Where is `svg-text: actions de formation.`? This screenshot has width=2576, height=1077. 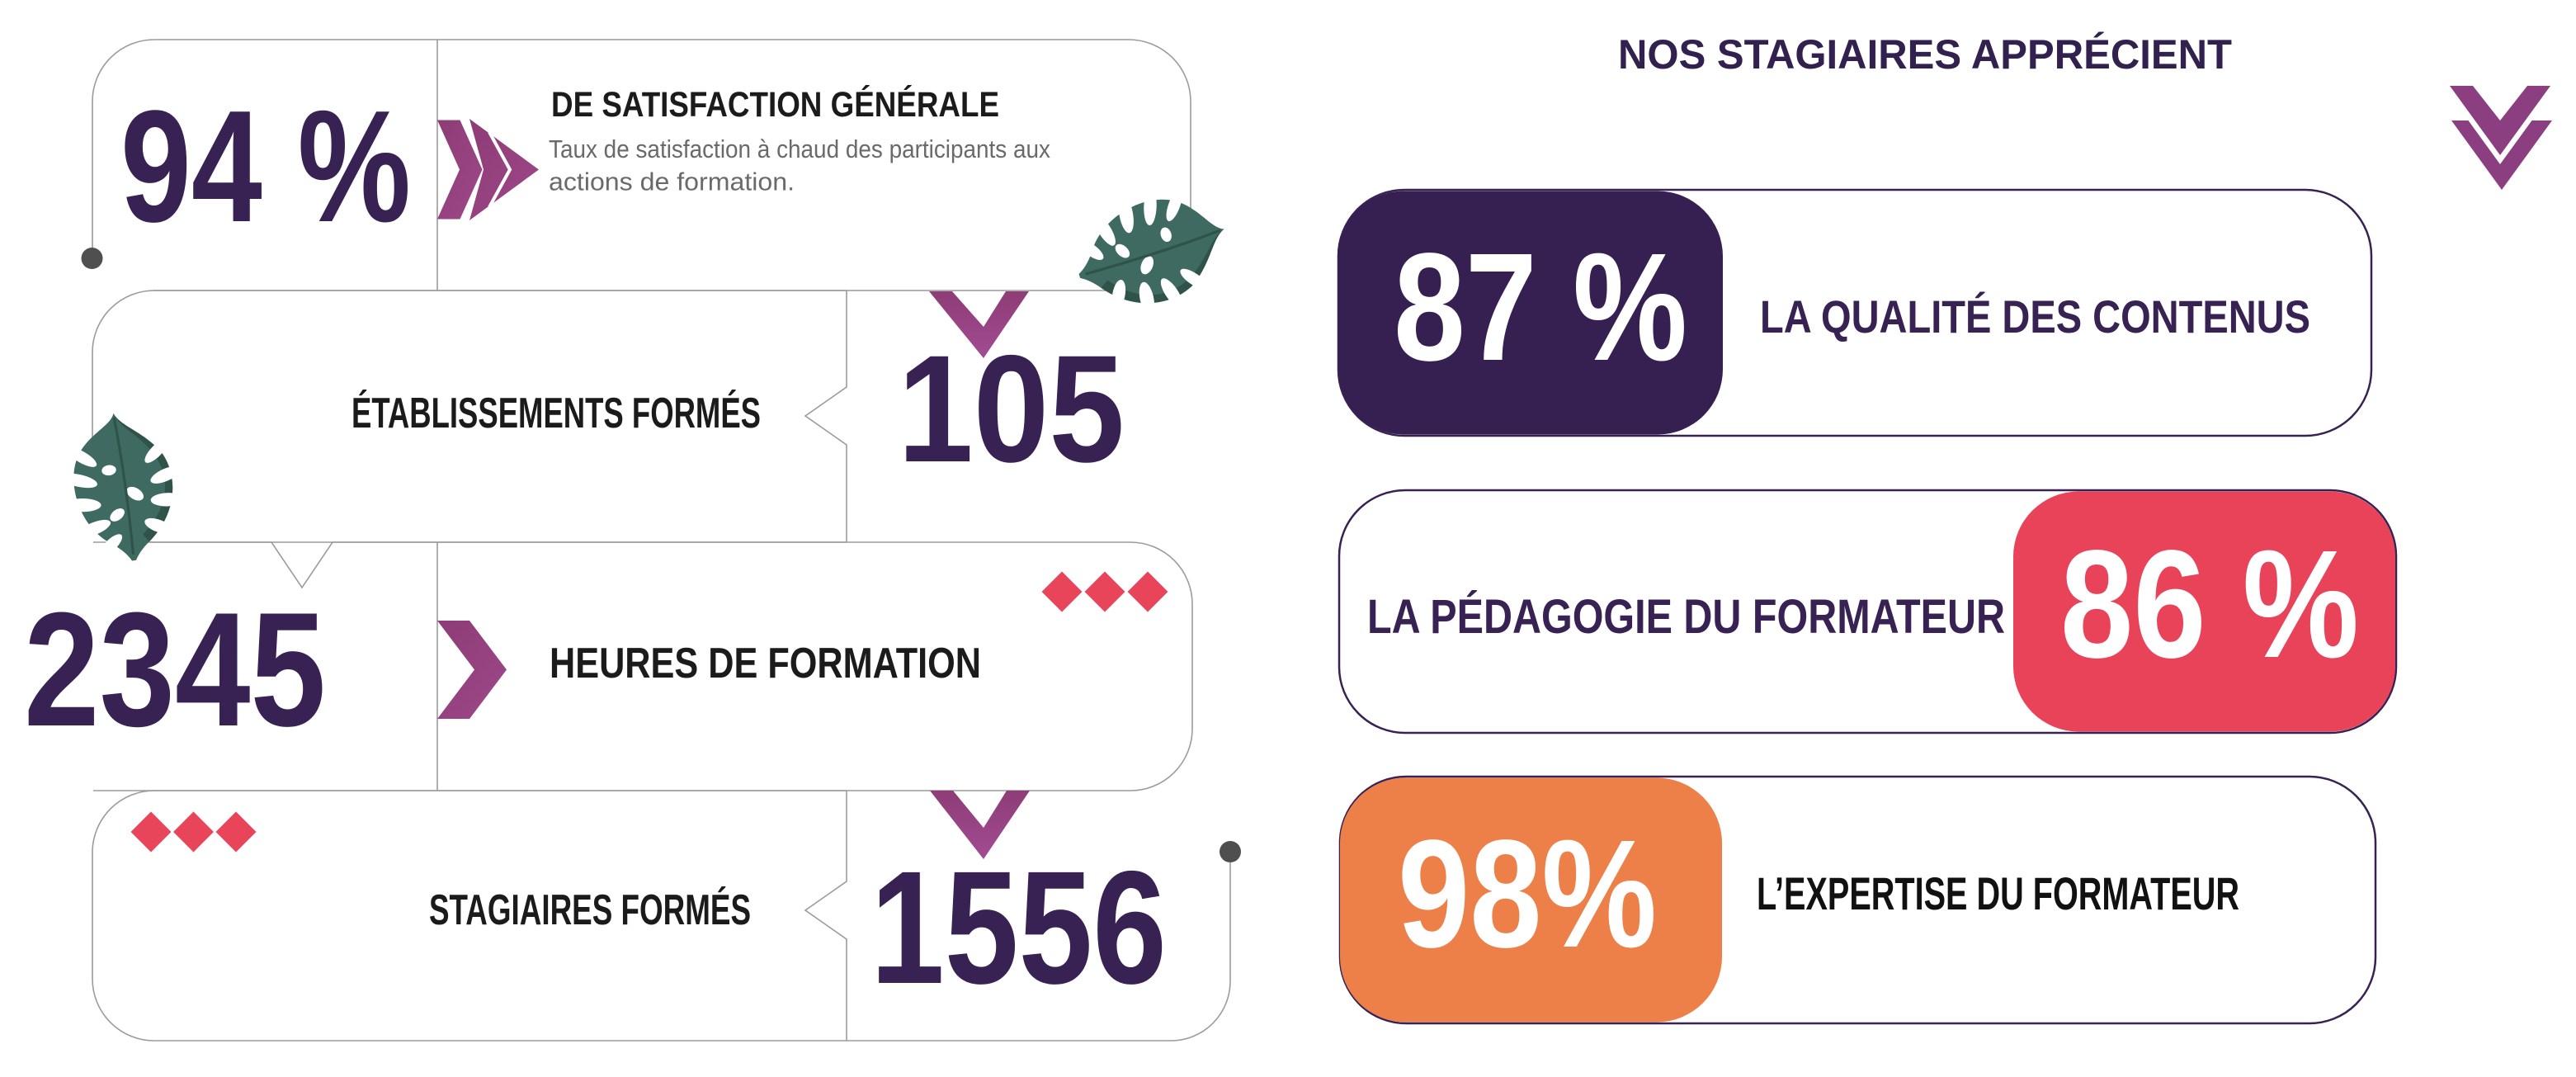
svg-text: actions de formation. is located at coordinates (672, 182).